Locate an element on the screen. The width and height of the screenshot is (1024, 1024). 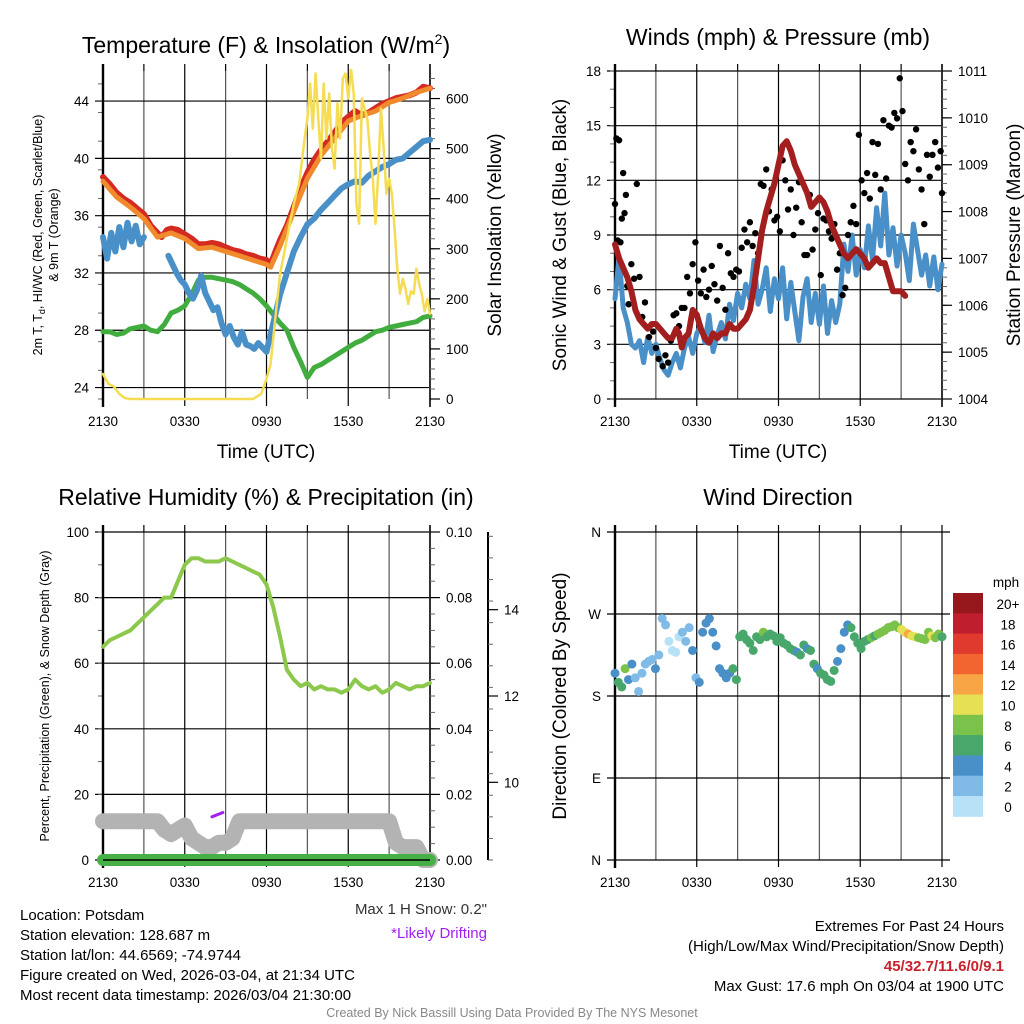
y-tick-label: 24 is located at coordinates (82, 388).